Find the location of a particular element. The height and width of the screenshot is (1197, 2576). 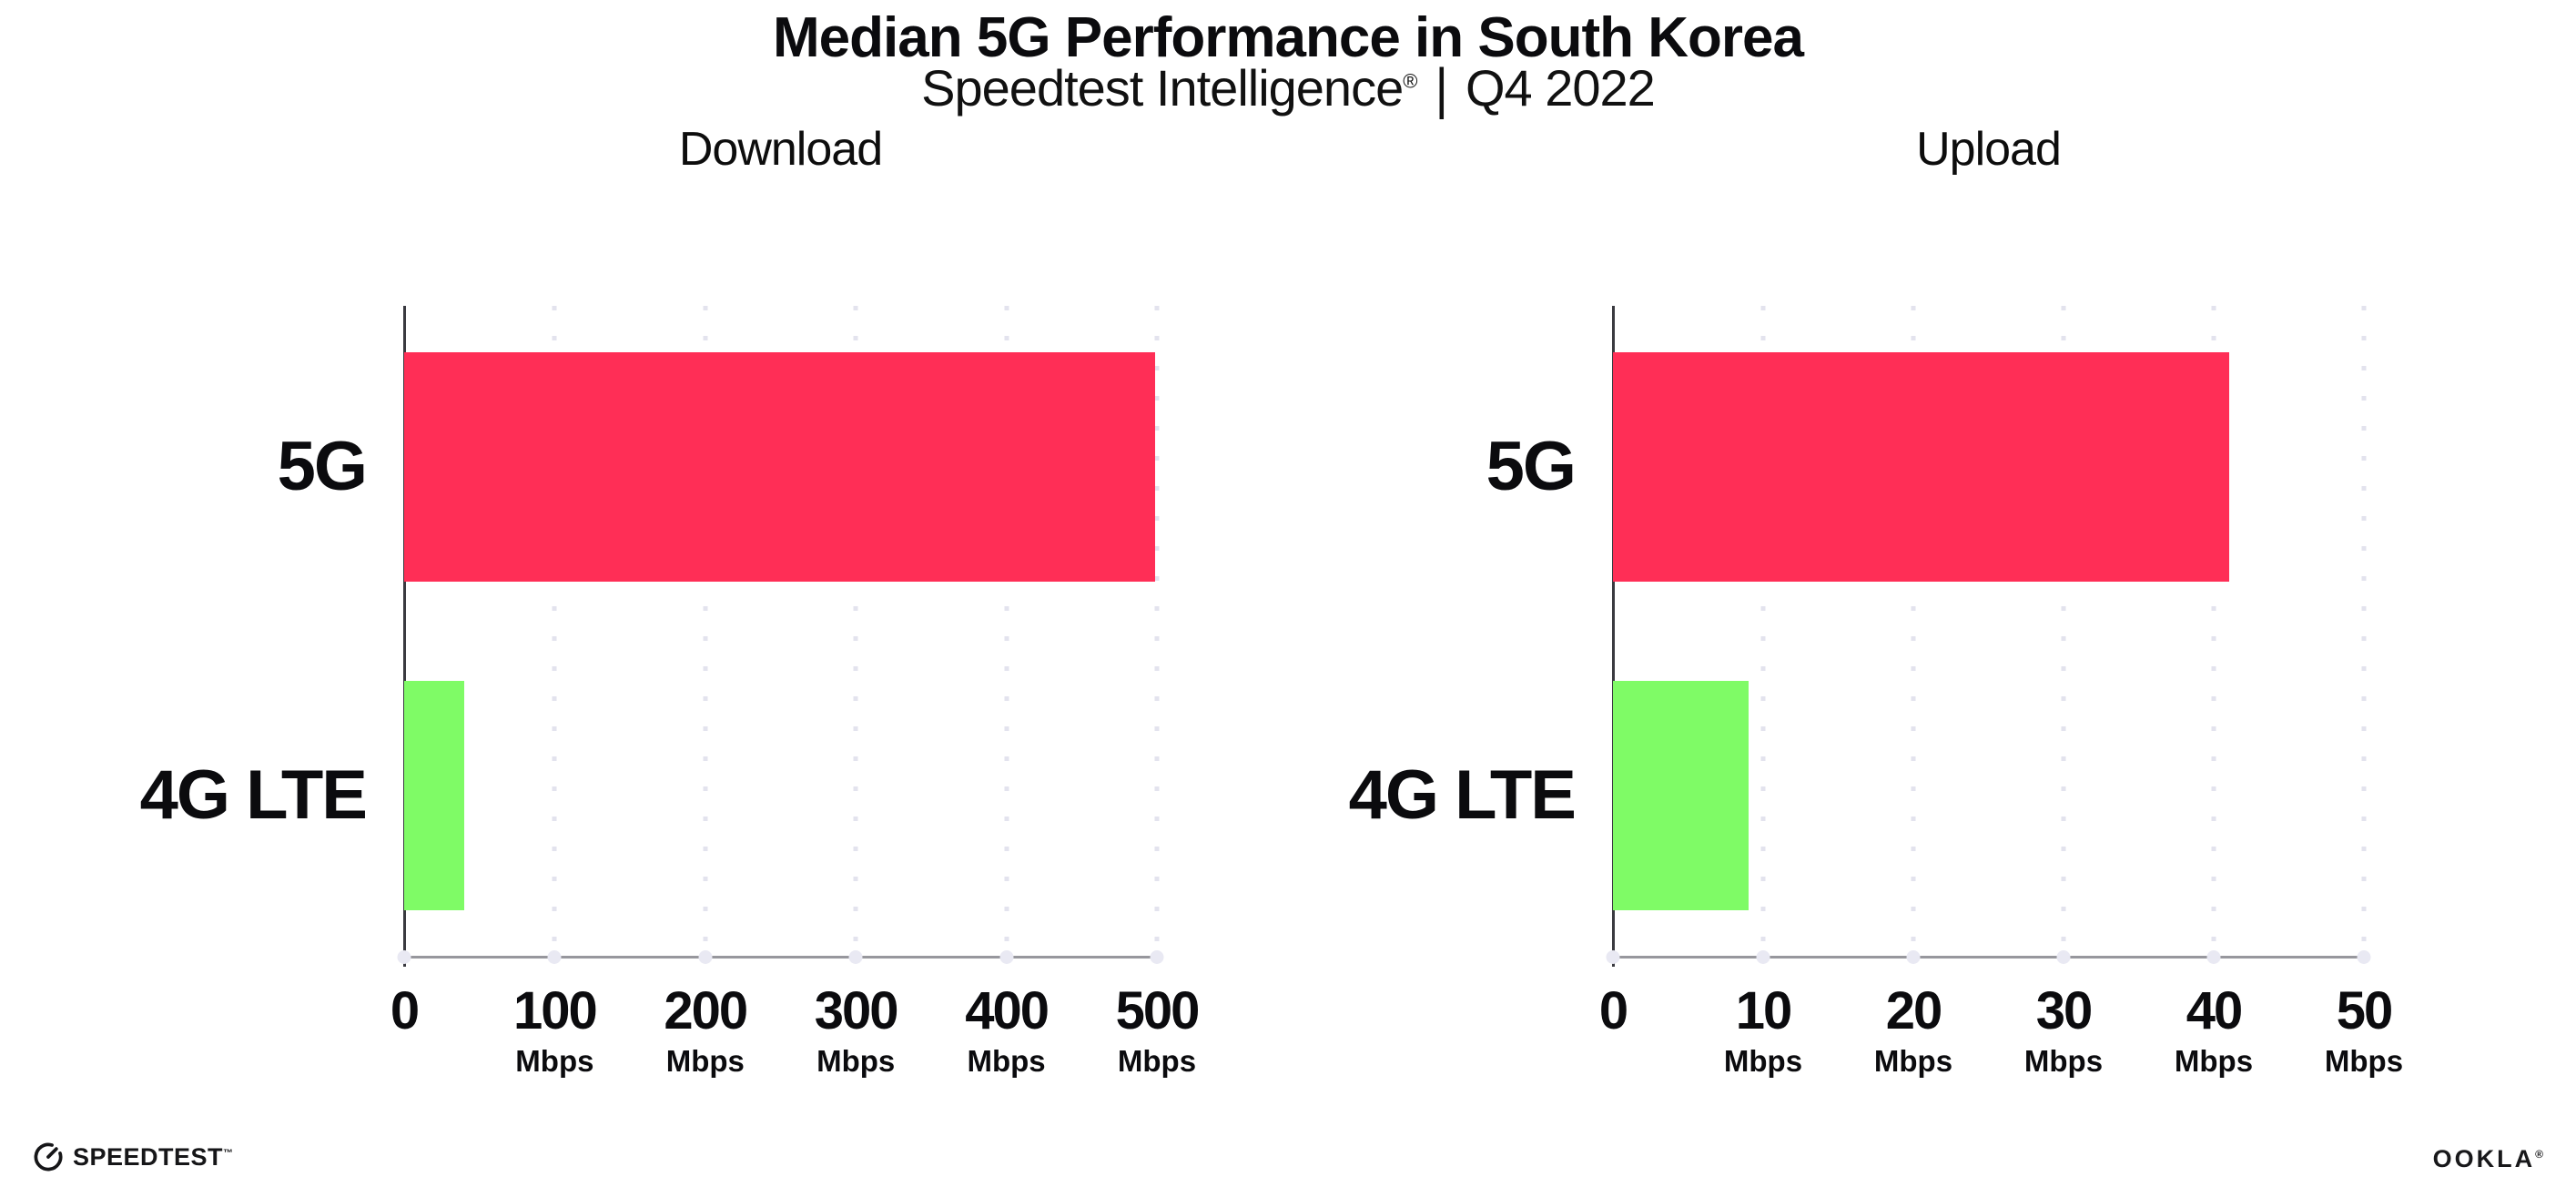

registered-mark: ® is located at coordinates (1410, 81).